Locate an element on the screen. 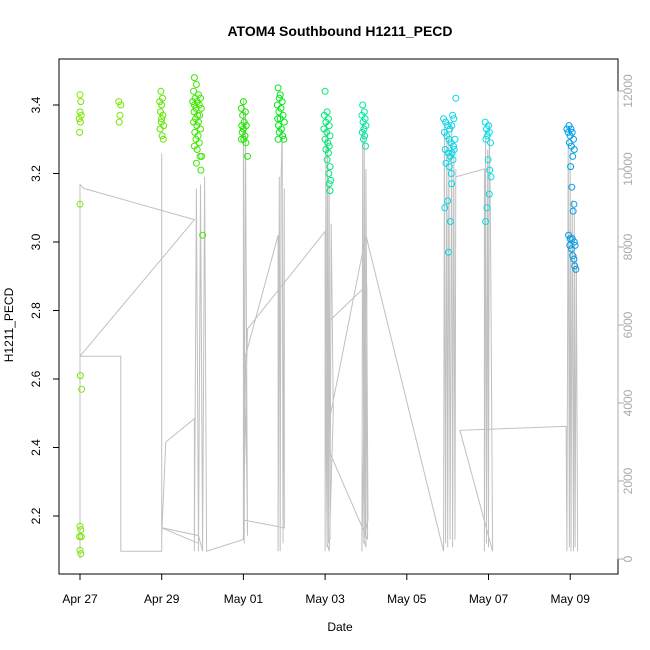 The height and width of the screenshot is (650, 650). y2-tick-label: 8000 is located at coordinates (628, 246).